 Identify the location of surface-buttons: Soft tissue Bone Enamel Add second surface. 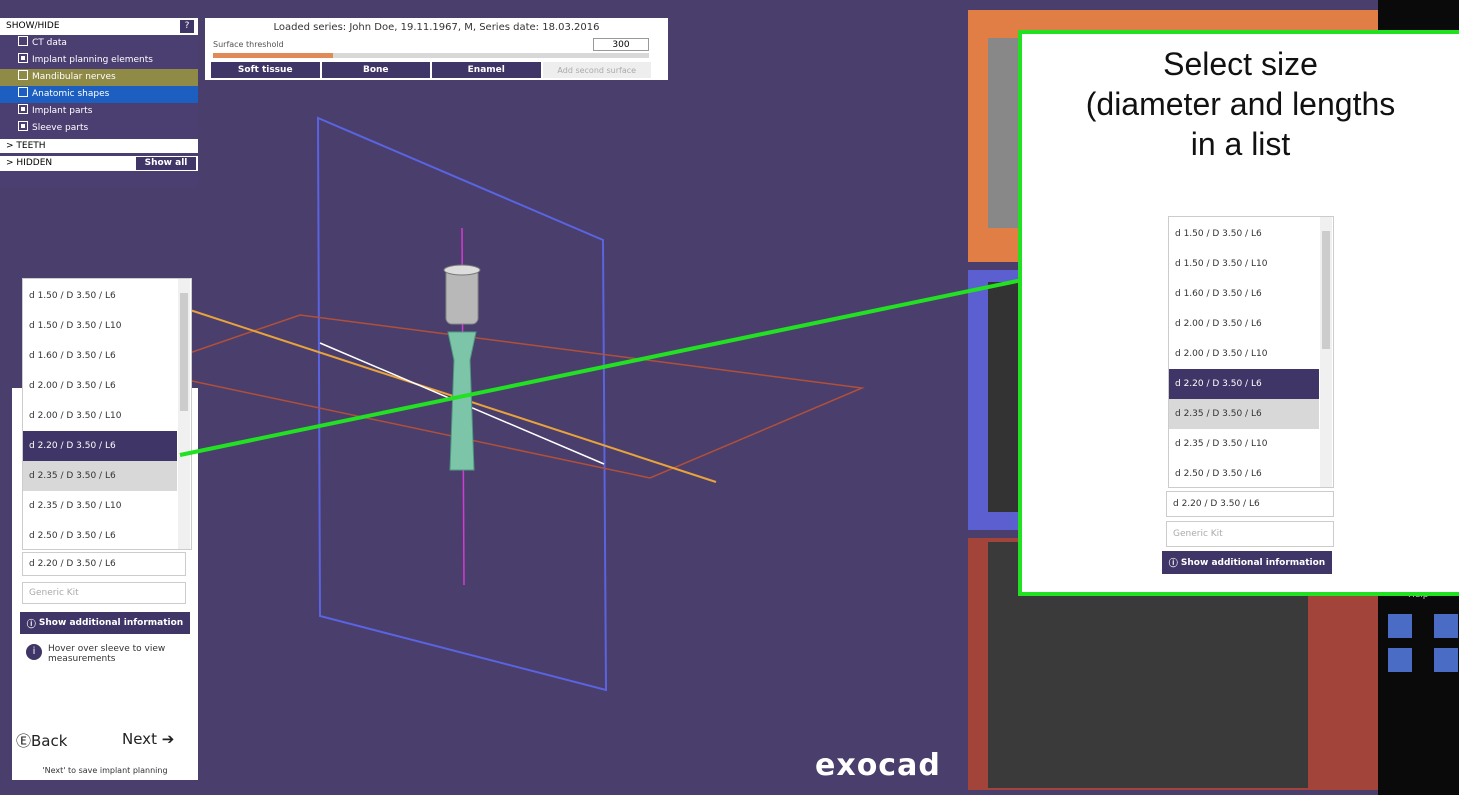
(431, 70).